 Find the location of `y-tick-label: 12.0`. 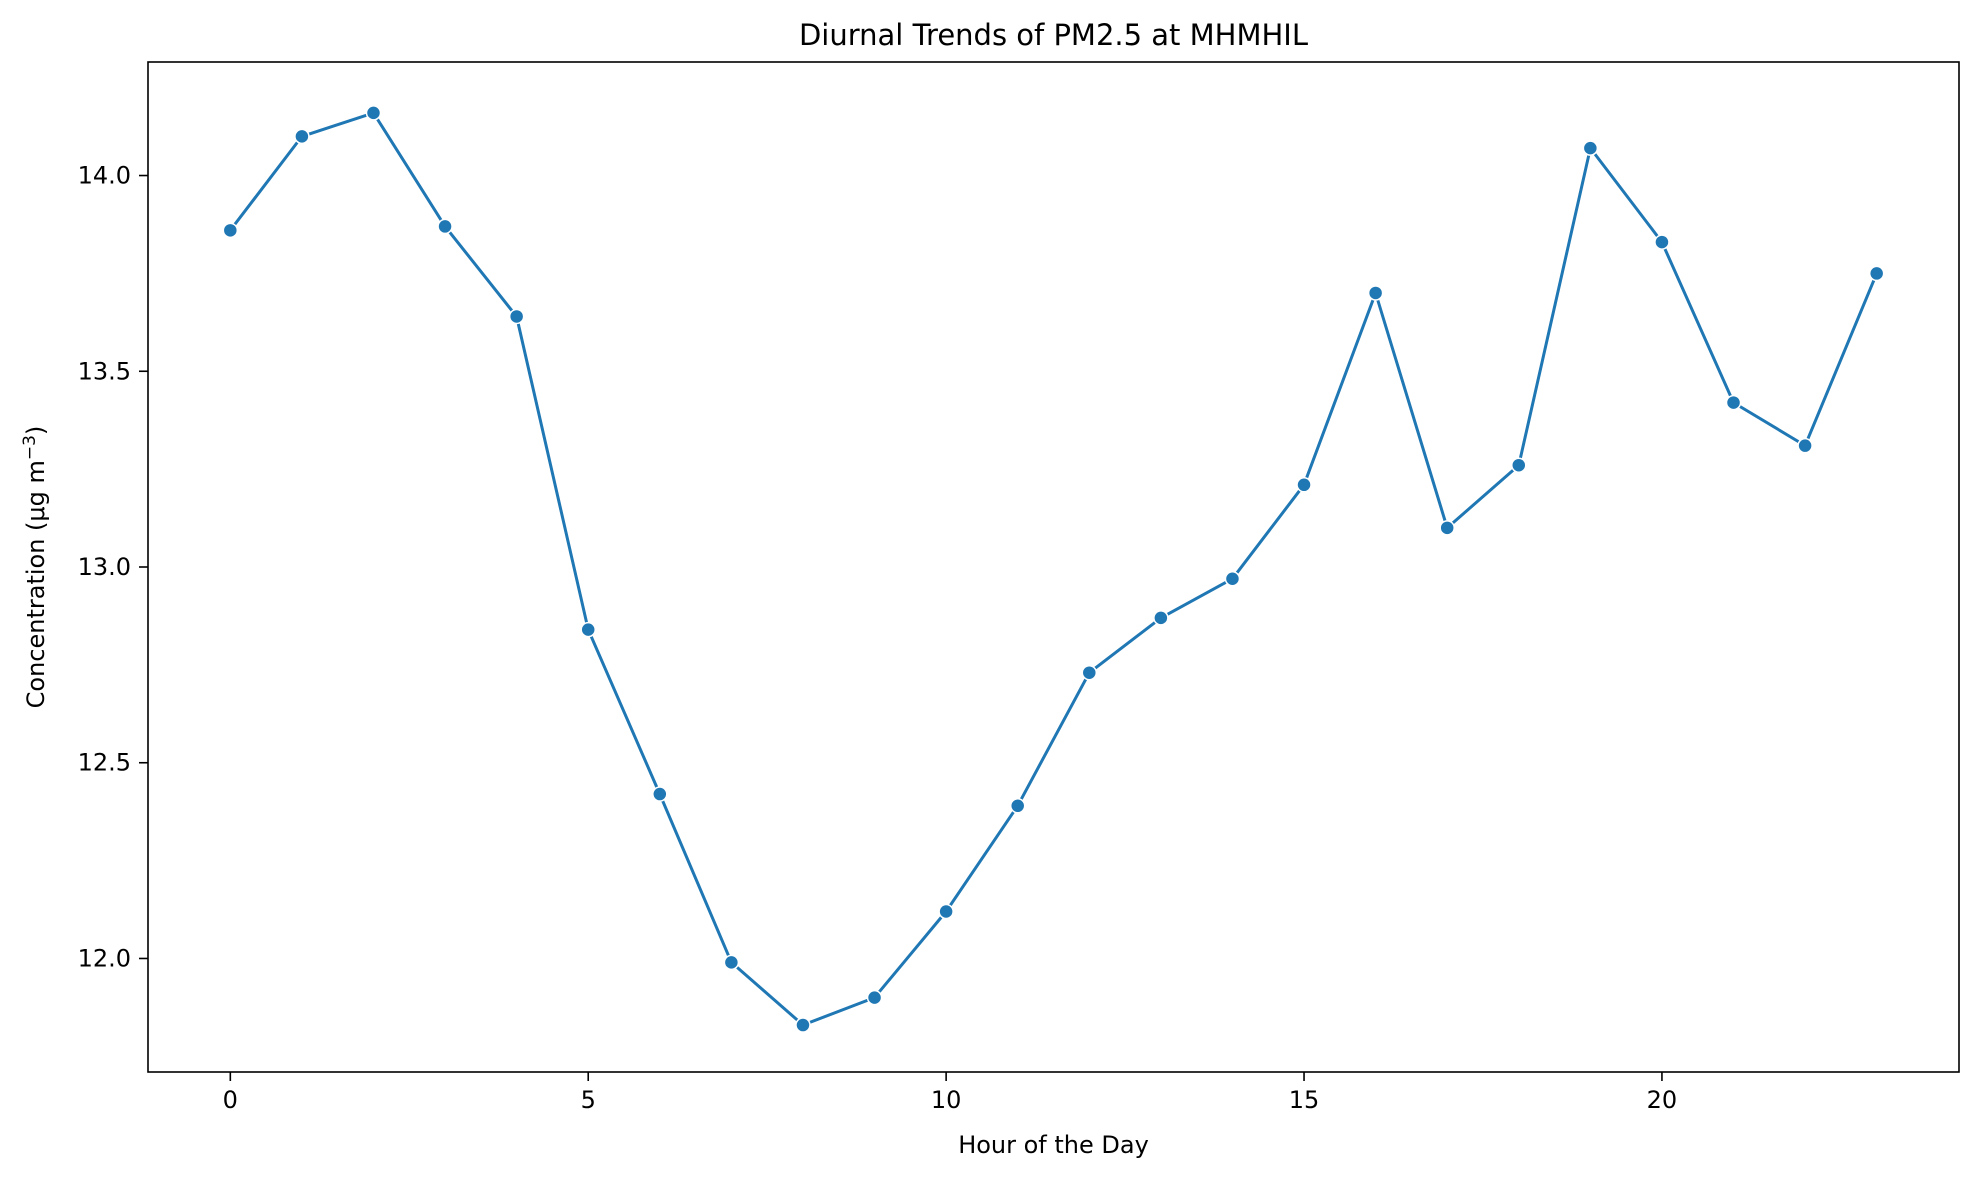

y-tick-label: 12.0 is located at coordinates (104, 958).